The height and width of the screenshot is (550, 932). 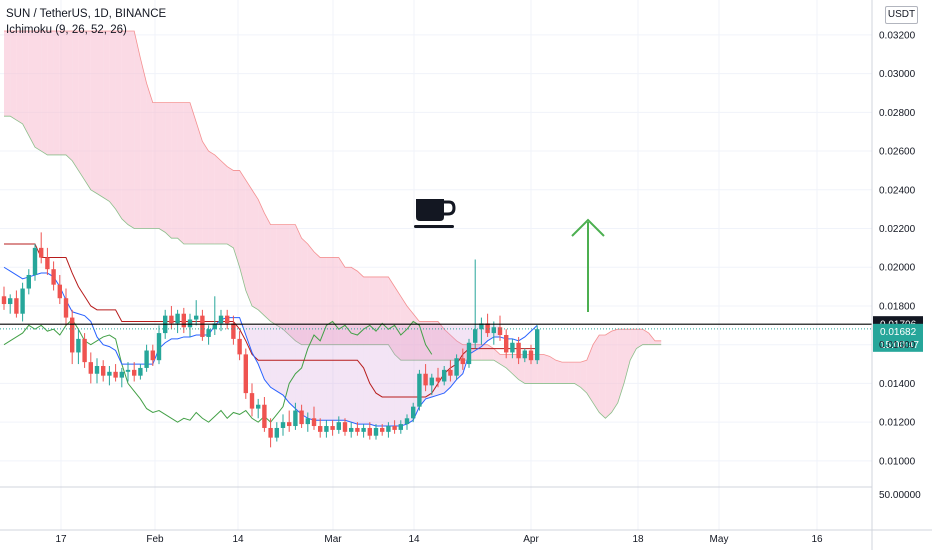 I want to click on y-tick-label: 0.01600, so click(x=897, y=345).